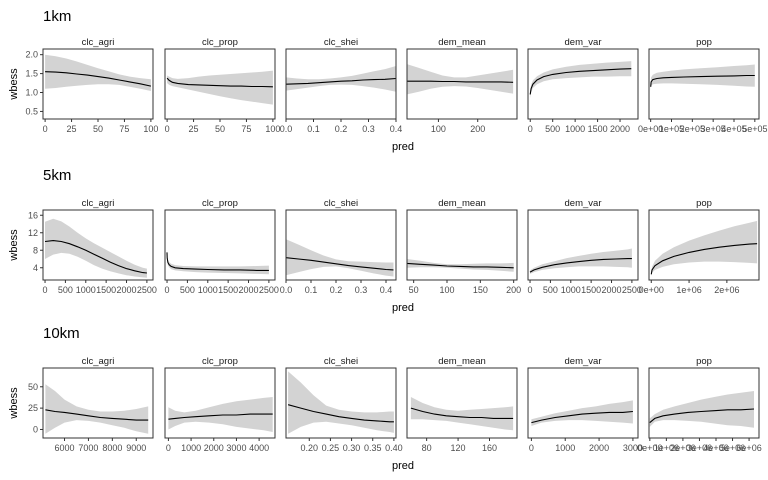 This screenshot has width=768, height=480. I want to click on x-tick-label: 3e+06, so click(699, 448).